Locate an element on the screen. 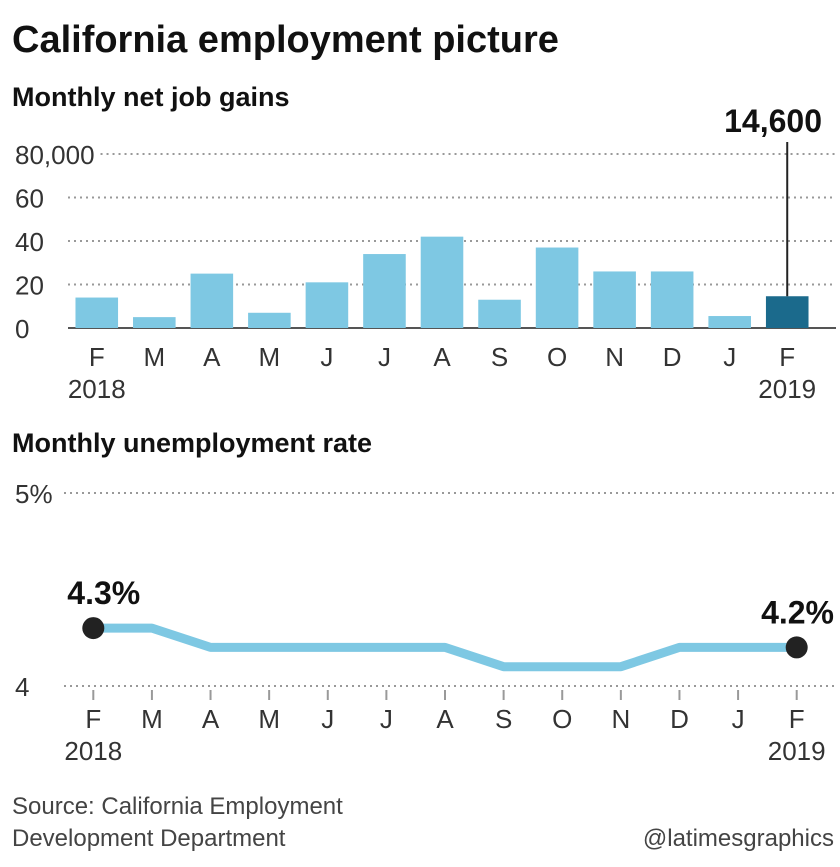 This screenshot has width=840, height=867. y-tick-label: 20 is located at coordinates (29, 286).